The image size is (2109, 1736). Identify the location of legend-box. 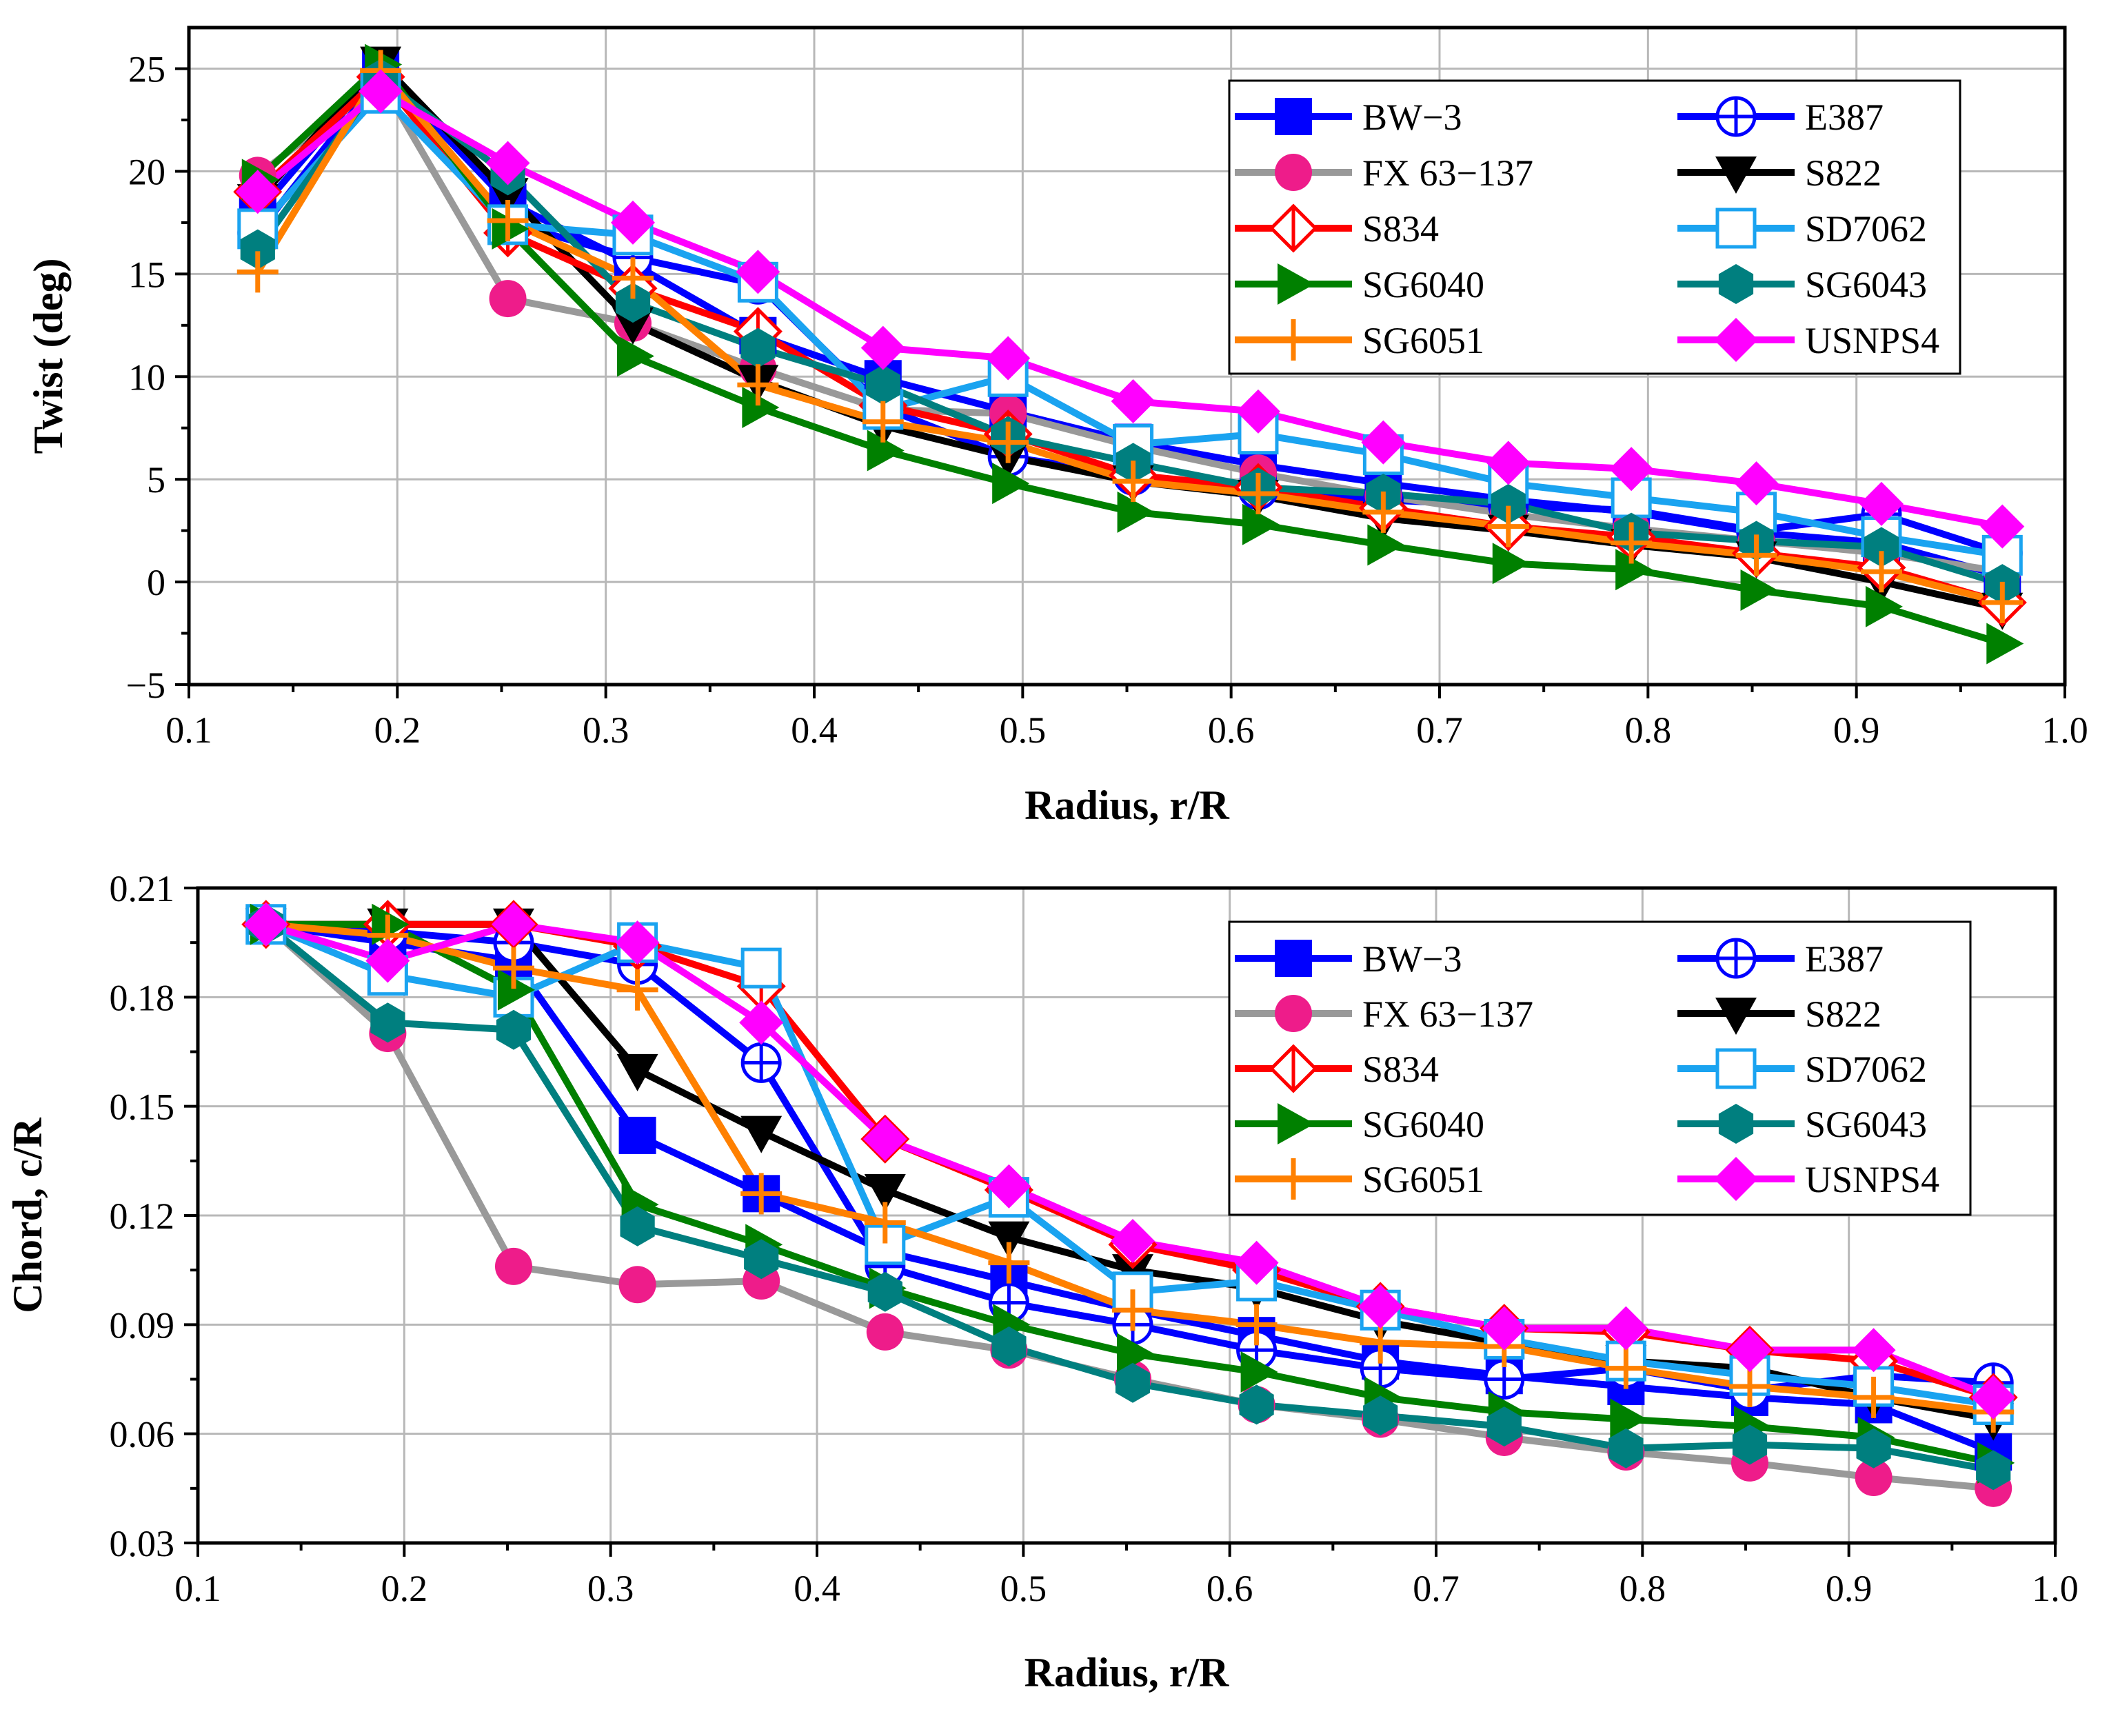
(1600, 1068).